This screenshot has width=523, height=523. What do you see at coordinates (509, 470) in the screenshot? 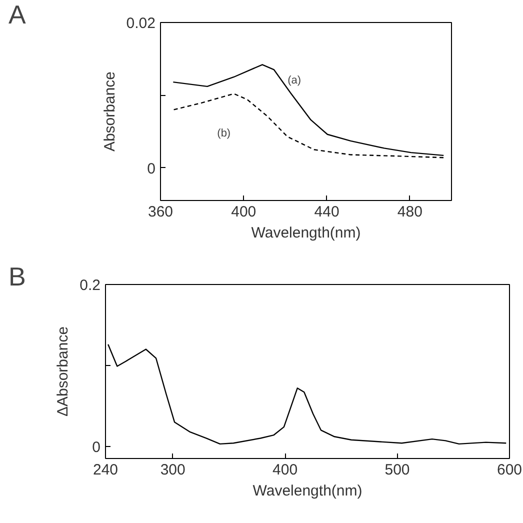
I see `x-tick-label: 600` at bounding box center [509, 470].